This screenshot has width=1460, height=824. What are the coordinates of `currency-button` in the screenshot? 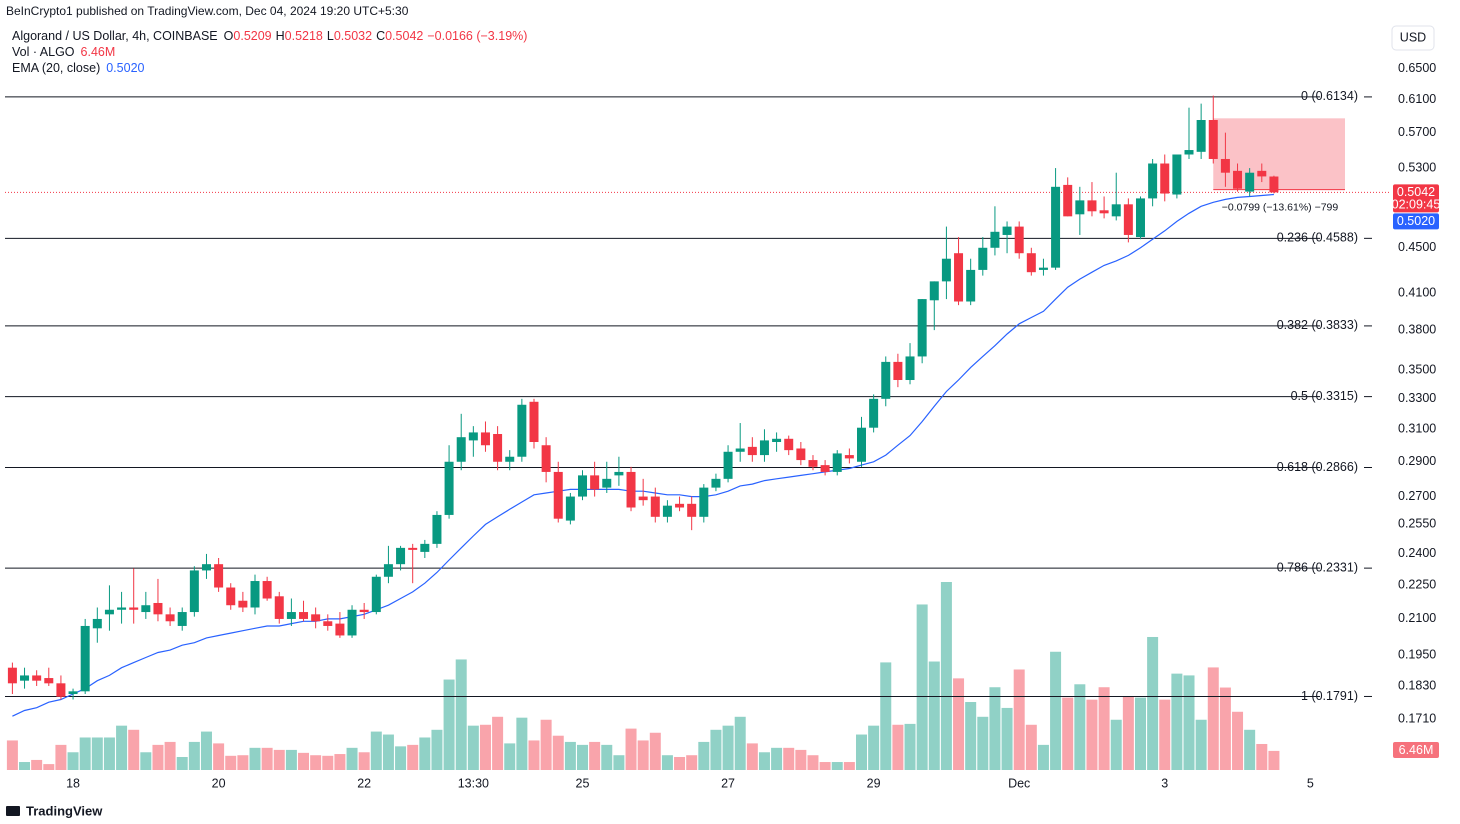 It's located at (1413, 38).